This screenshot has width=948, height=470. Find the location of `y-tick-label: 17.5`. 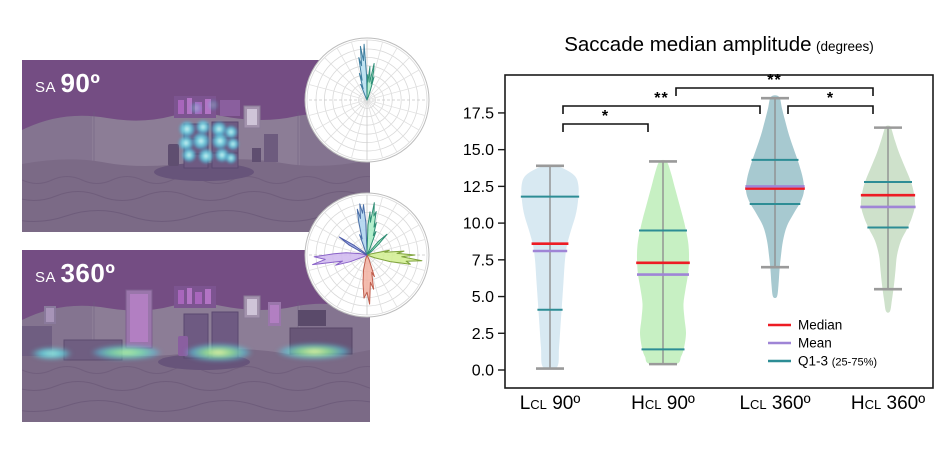

y-tick-label: 17.5 is located at coordinates (478, 113).